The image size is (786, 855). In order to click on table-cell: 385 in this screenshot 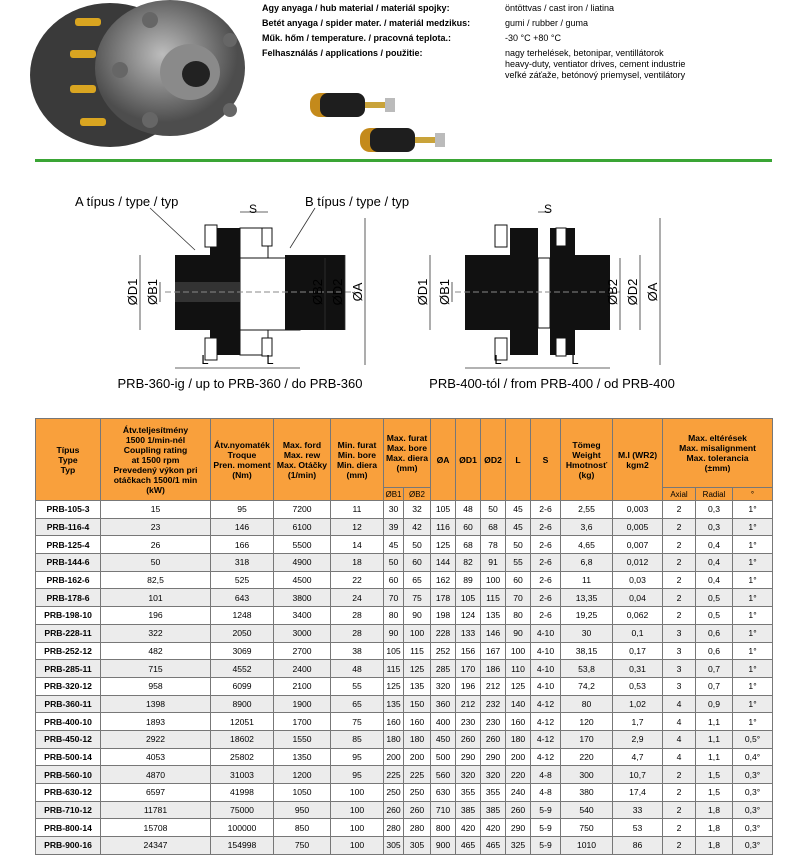, I will do `click(468, 810)`.